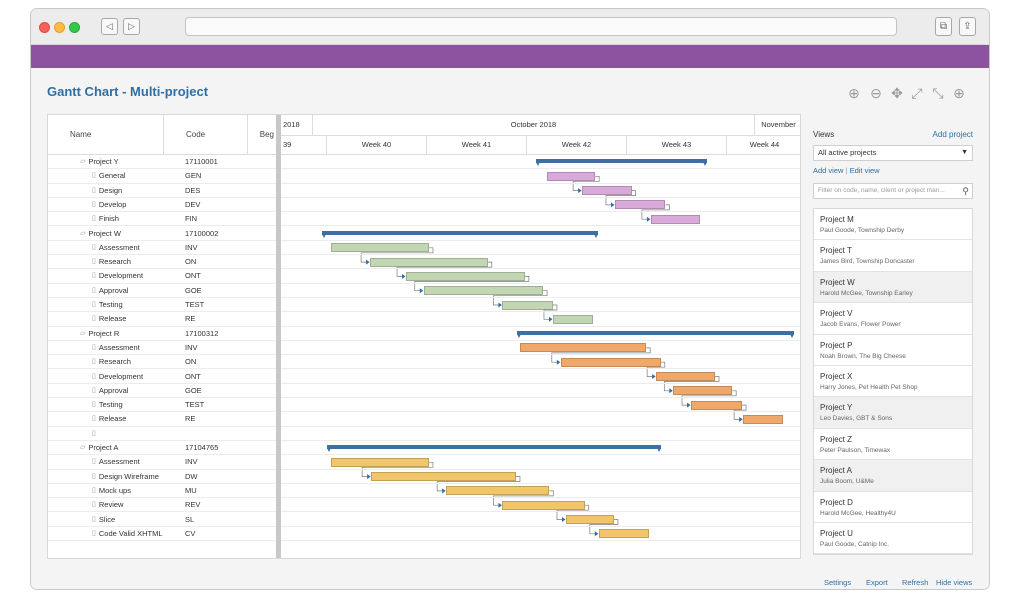 This screenshot has height=600, width=1020. Describe the element at coordinates (109, 26) in the screenshot. I see `back-icon: ◁` at that location.